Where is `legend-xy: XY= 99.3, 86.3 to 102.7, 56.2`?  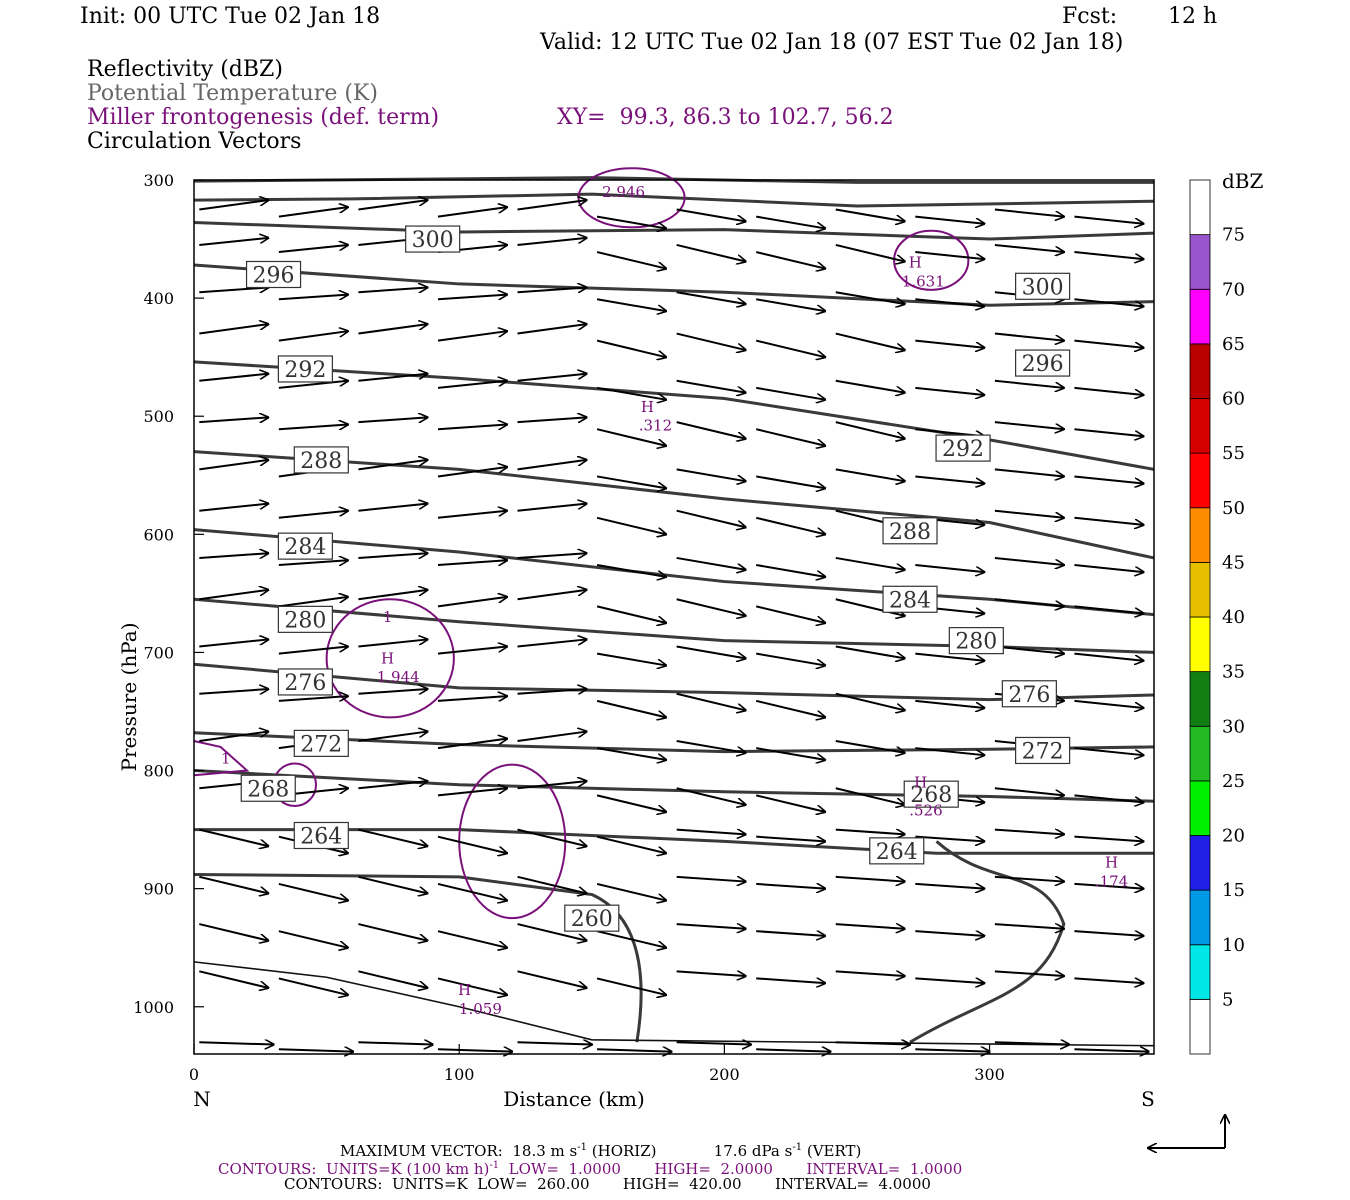 legend-xy: XY= 99.3, 86.3 to 102.7, 56.2 is located at coordinates (725, 117).